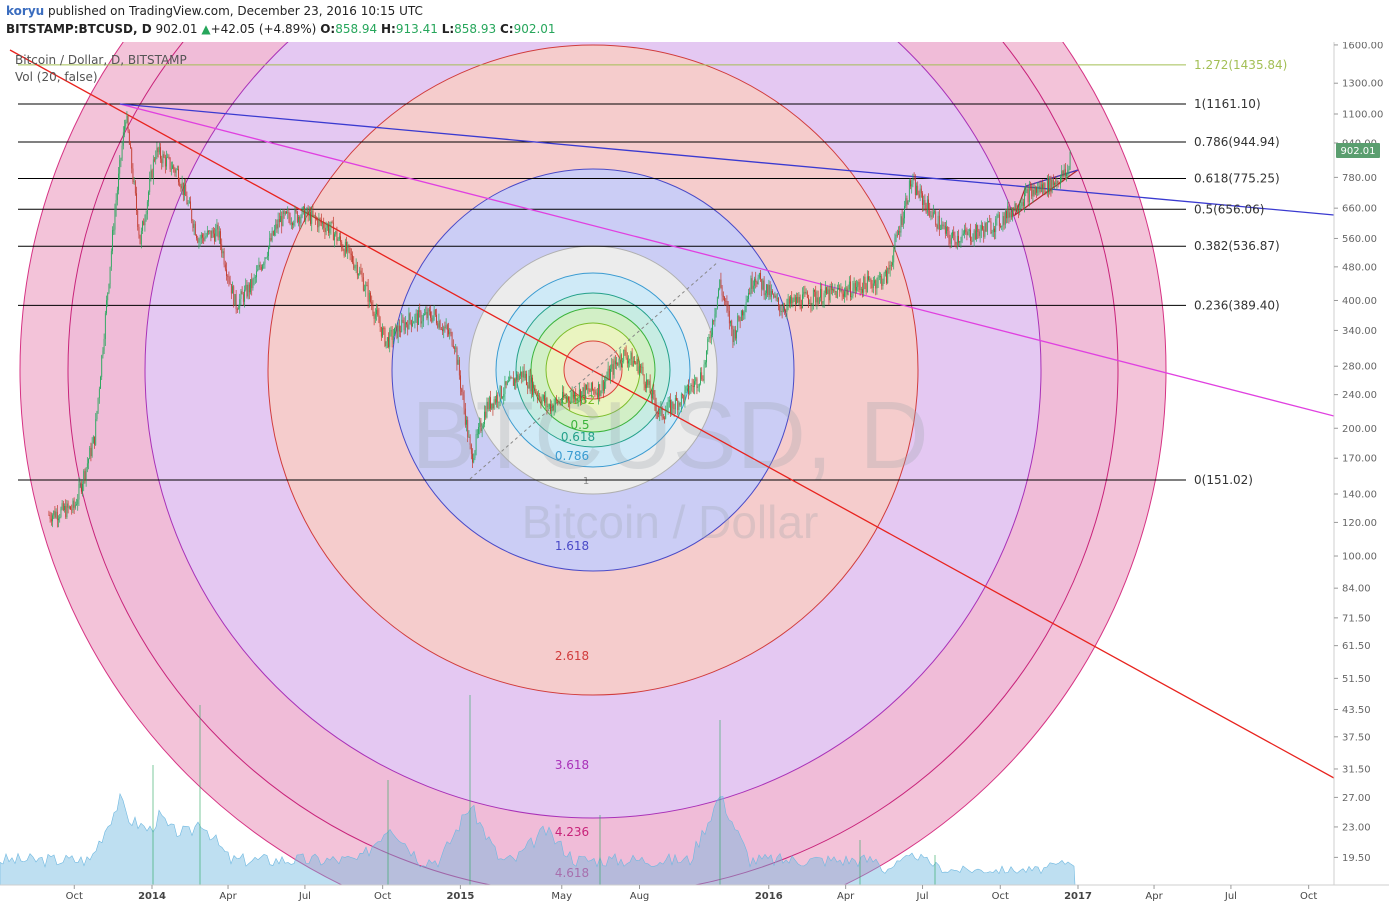  What do you see at coordinates (1052, 178) in the screenshot?
I see `triangle-top-line` at bounding box center [1052, 178].